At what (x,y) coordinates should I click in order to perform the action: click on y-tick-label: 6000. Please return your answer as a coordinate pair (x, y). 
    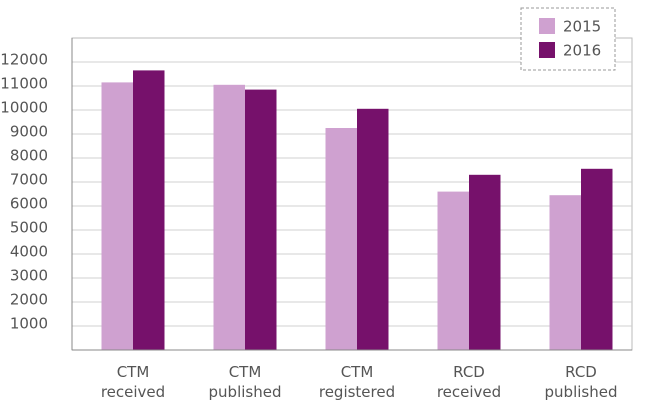
    Looking at the image, I should click on (29, 204).